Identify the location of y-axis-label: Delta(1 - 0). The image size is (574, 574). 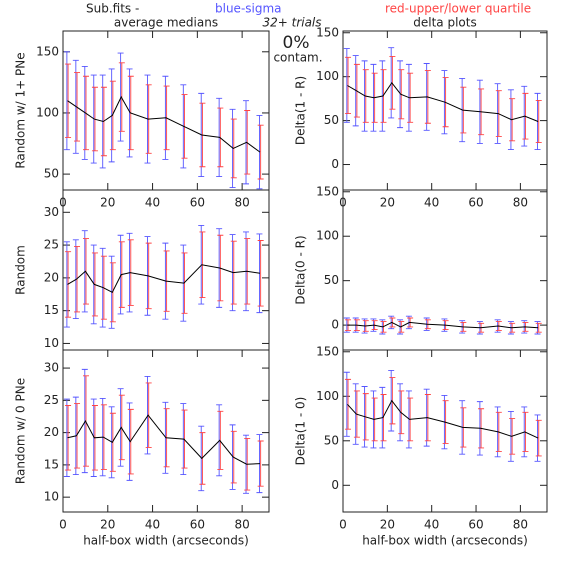
(301, 431).